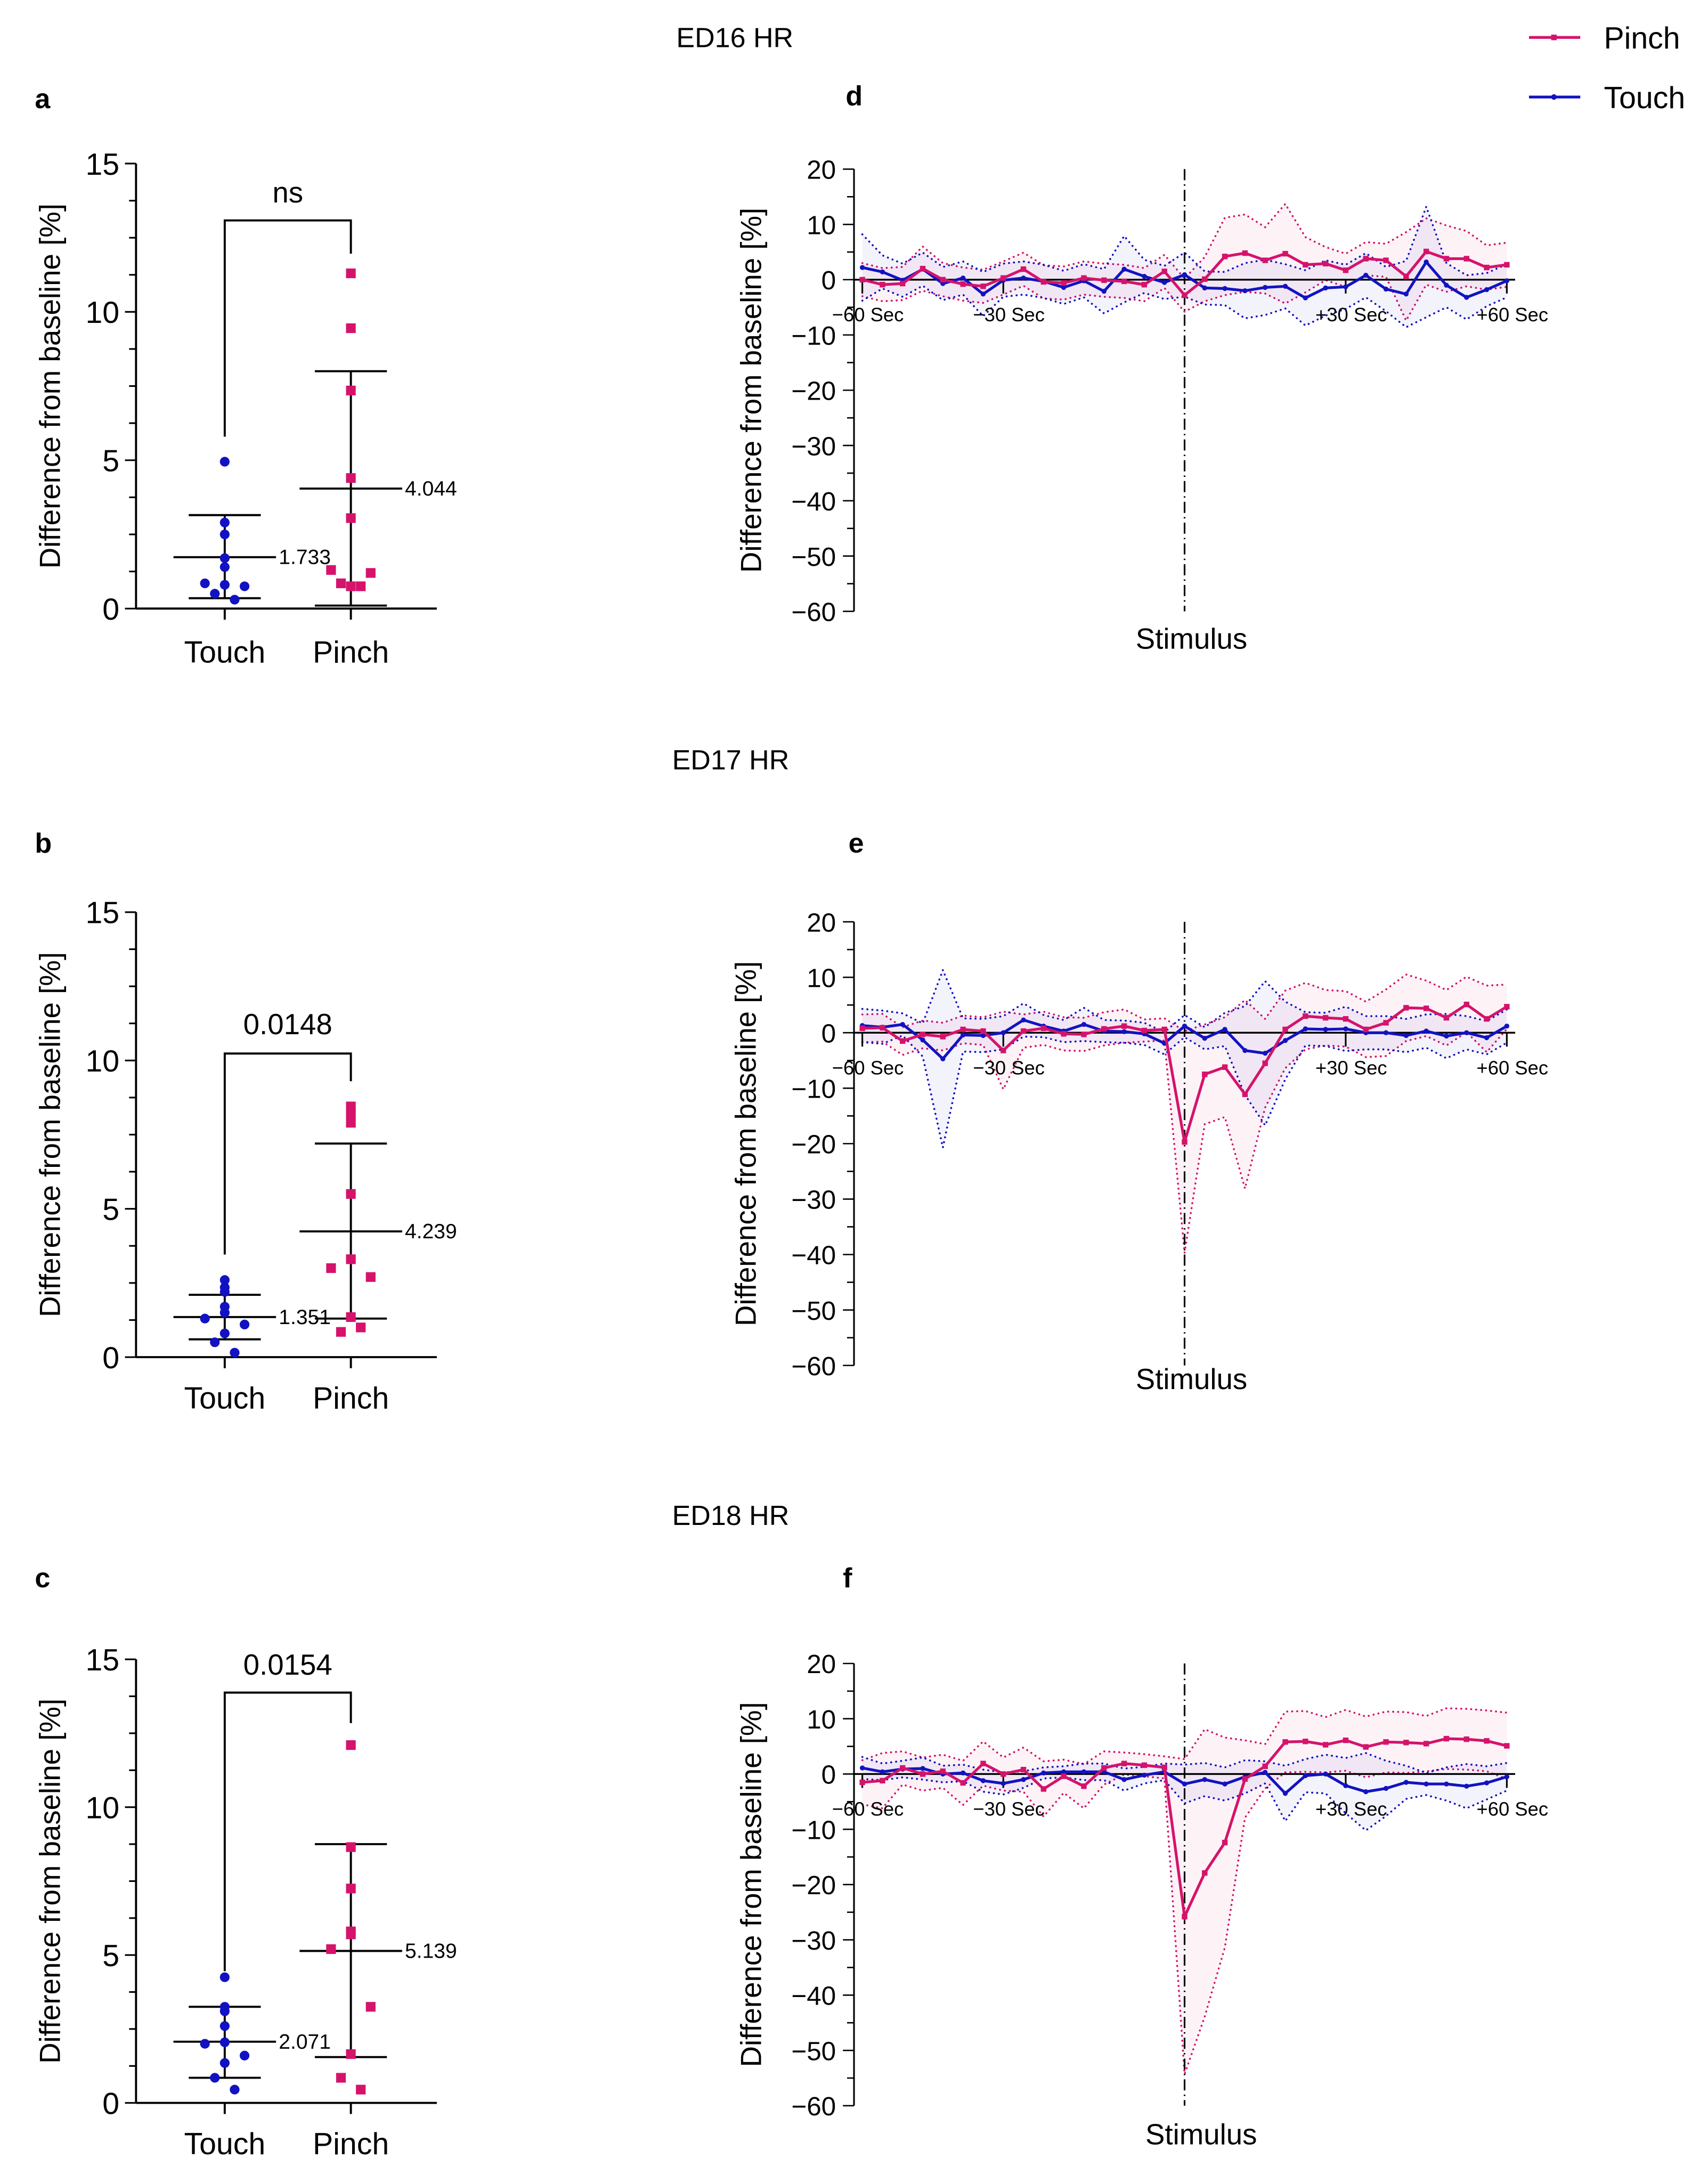 The width and height of the screenshot is (1708, 2175). I want to click on y-tick-label: 5, so click(110, 1956).